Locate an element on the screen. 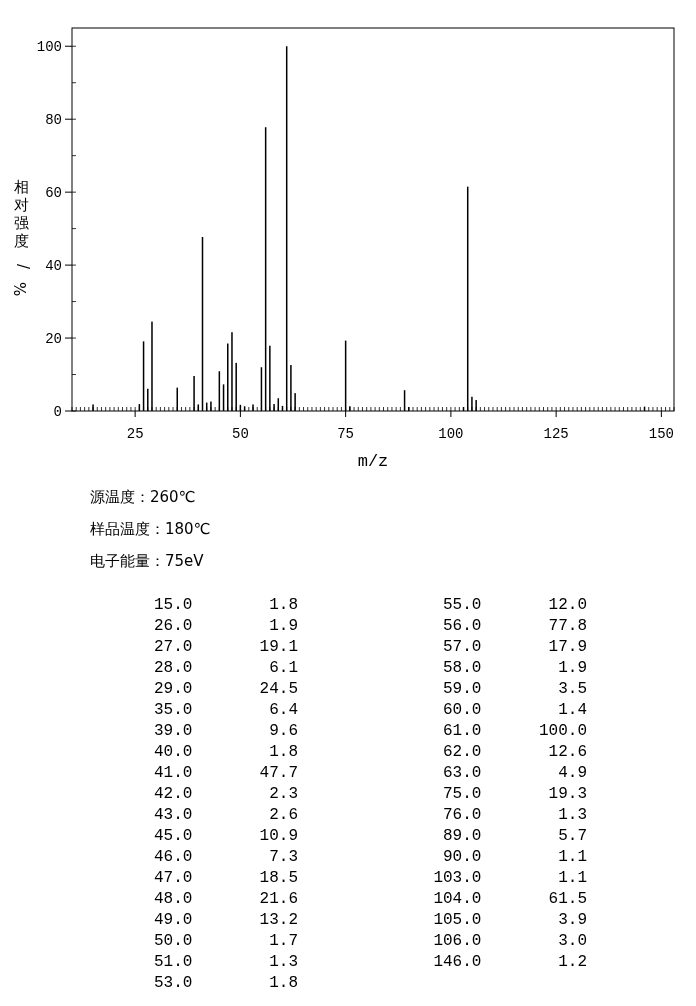 The image size is (696, 1006). text: 56.0 77.8 is located at coordinates (514, 626).